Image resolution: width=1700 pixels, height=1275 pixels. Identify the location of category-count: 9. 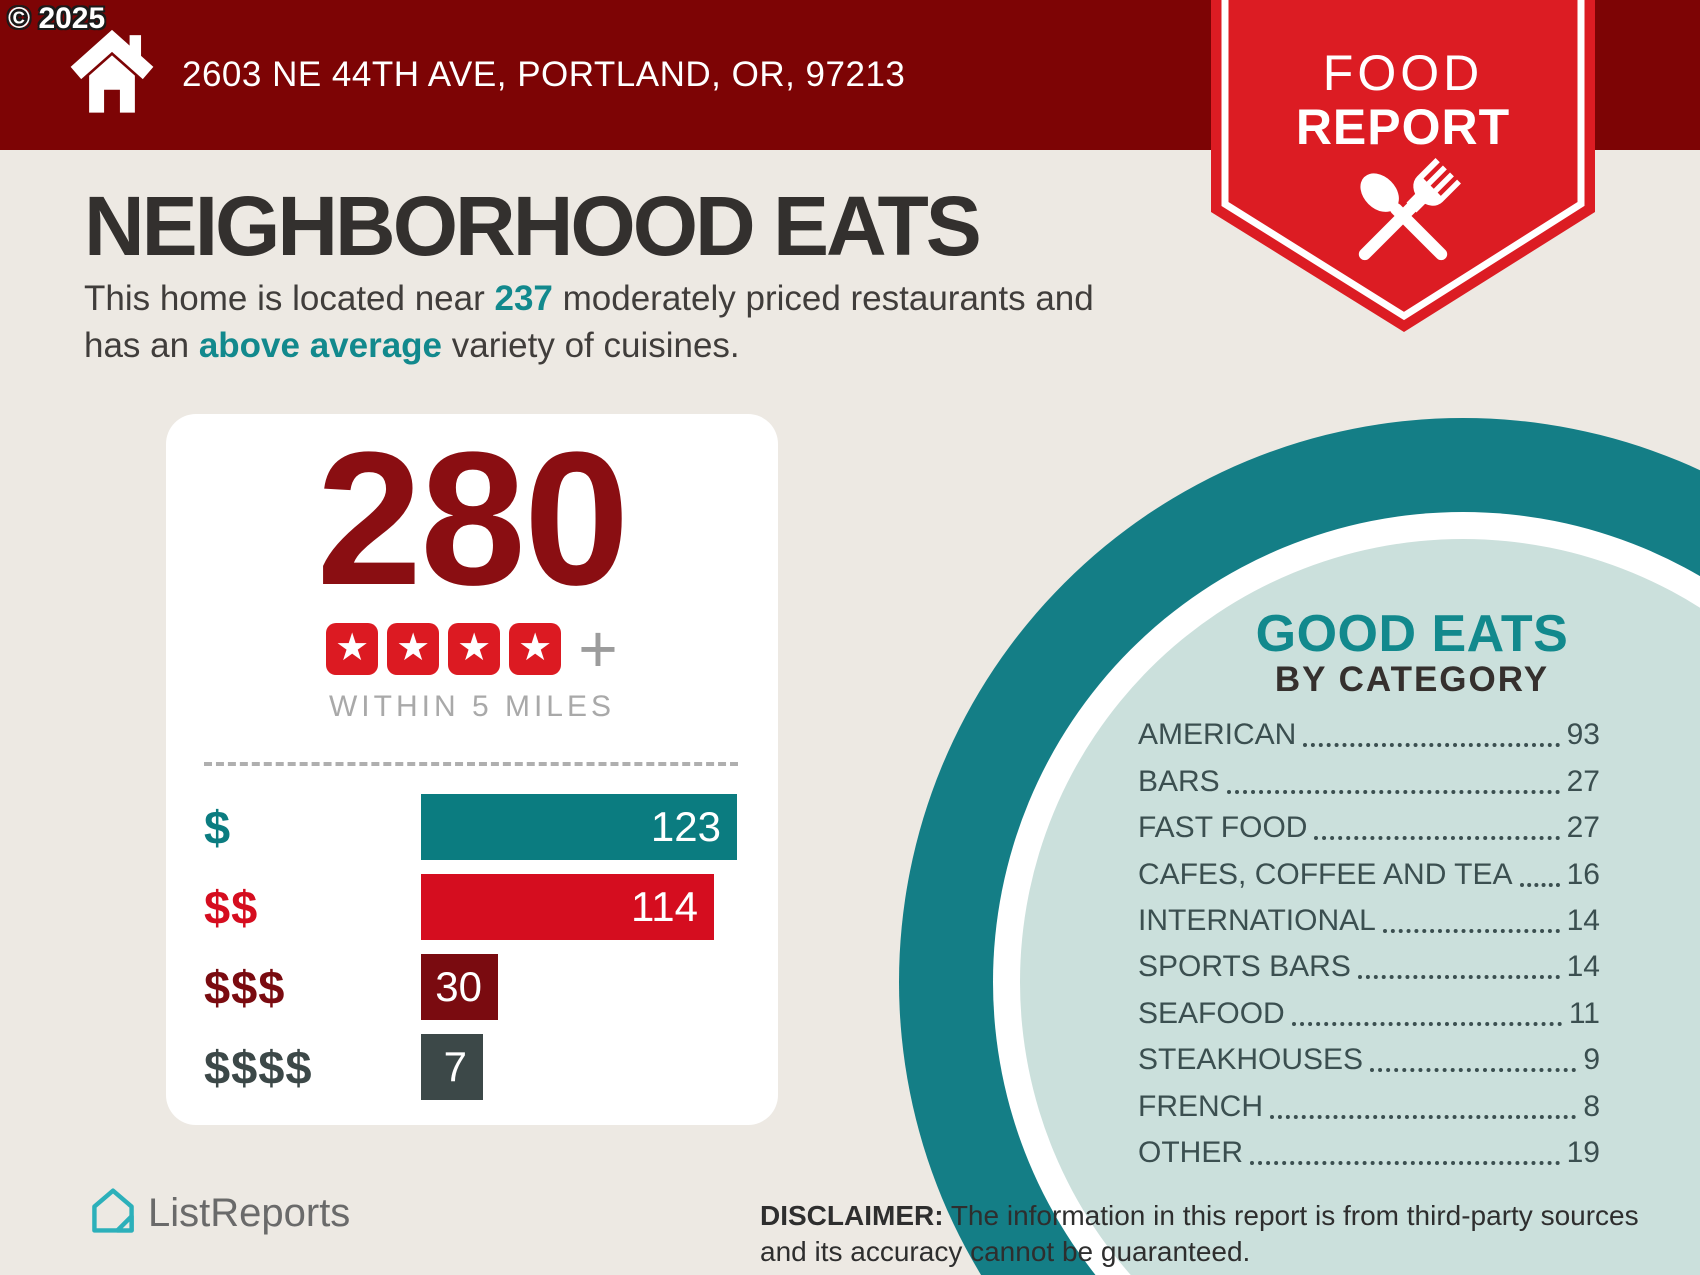
(1591, 1060).